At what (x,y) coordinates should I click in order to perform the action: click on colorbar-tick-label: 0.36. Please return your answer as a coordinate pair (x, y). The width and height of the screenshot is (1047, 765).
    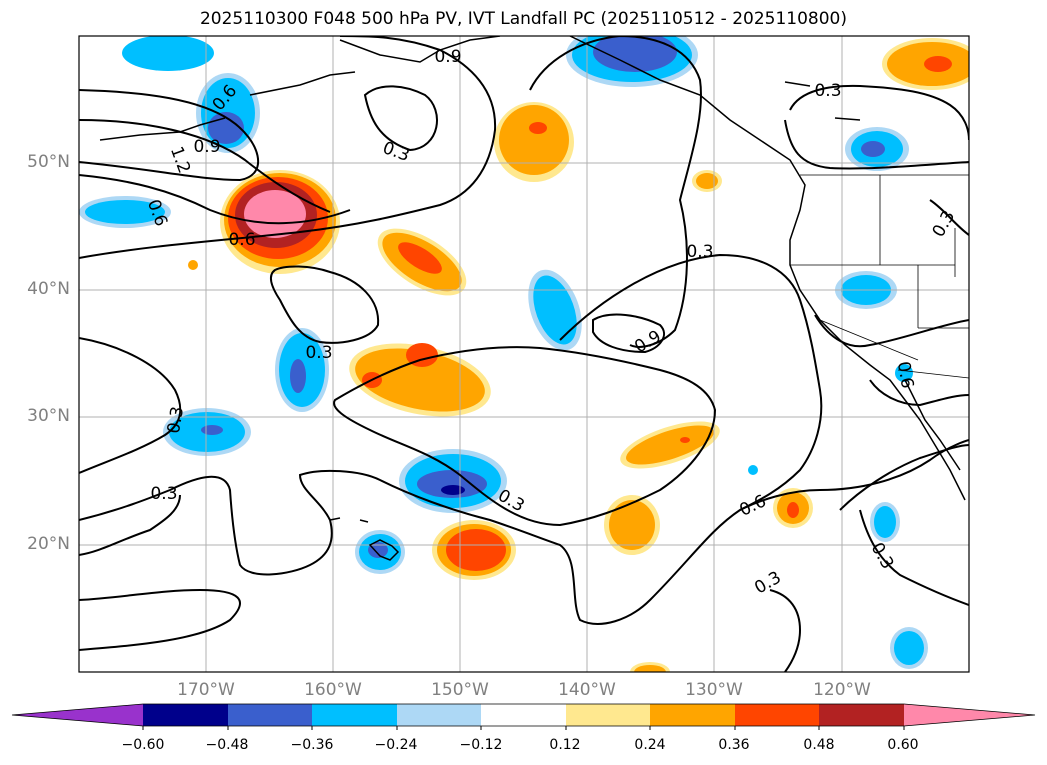
    Looking at the image, I should click on (734, 745).